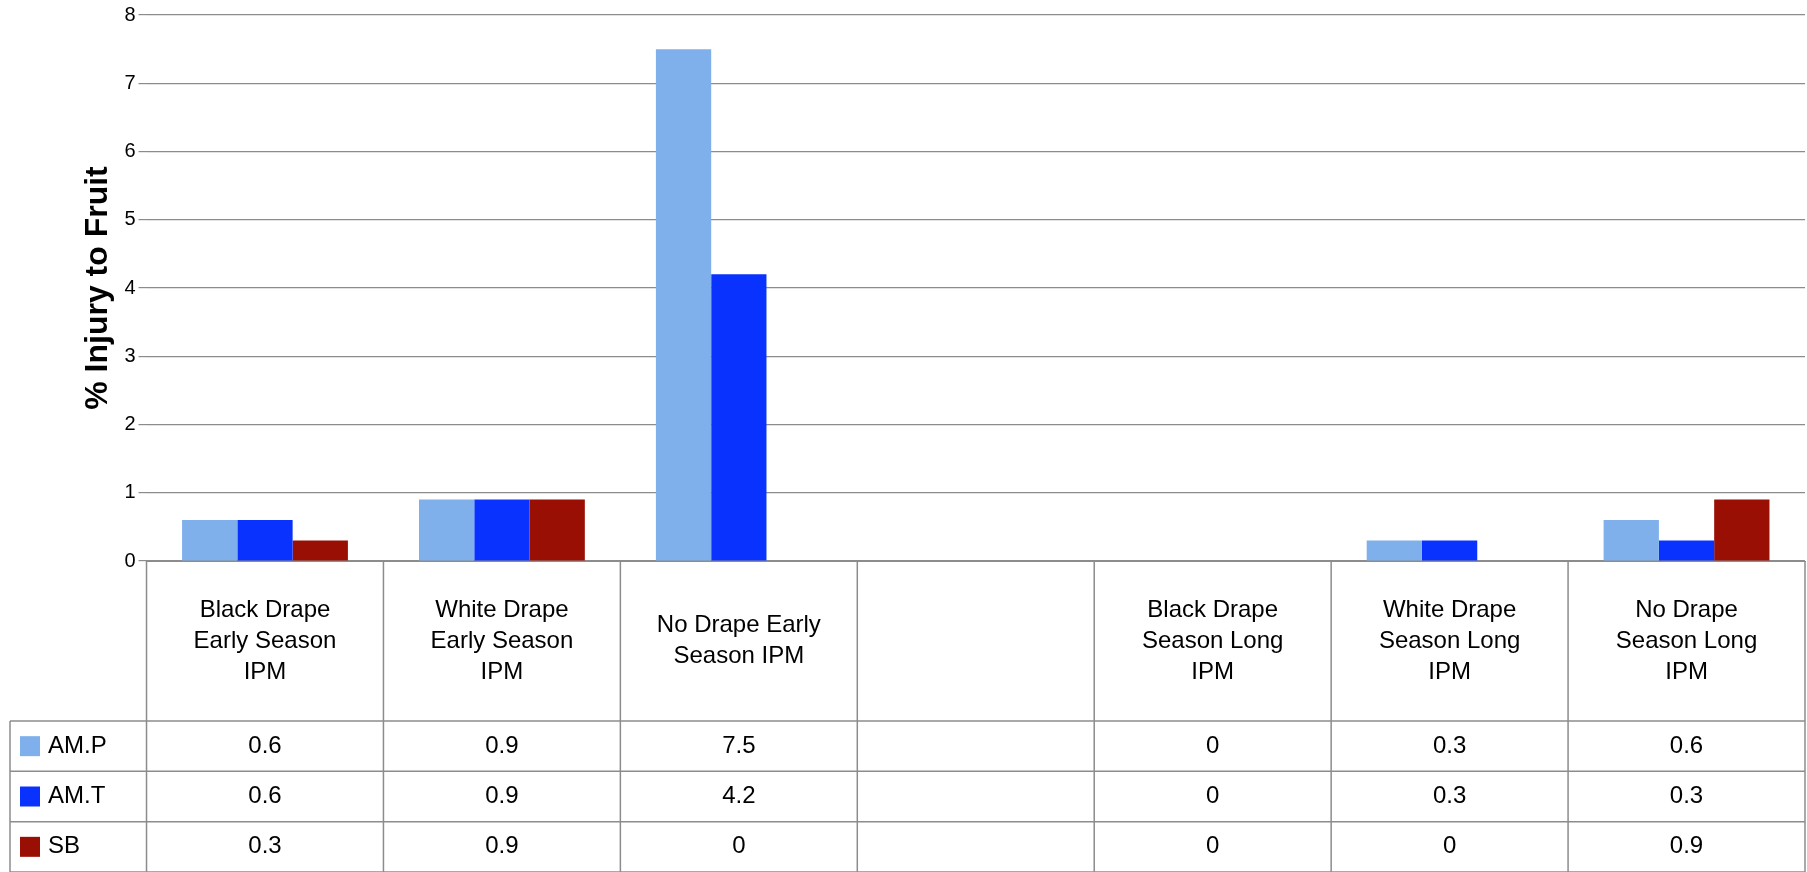 This screenshot has height=872, width=1807. What do you see at coordinates (1449, 639) in the screenshot?
I see `x-tick-label: White Drape Season Long IPM` at bounding box center [1449, 639].